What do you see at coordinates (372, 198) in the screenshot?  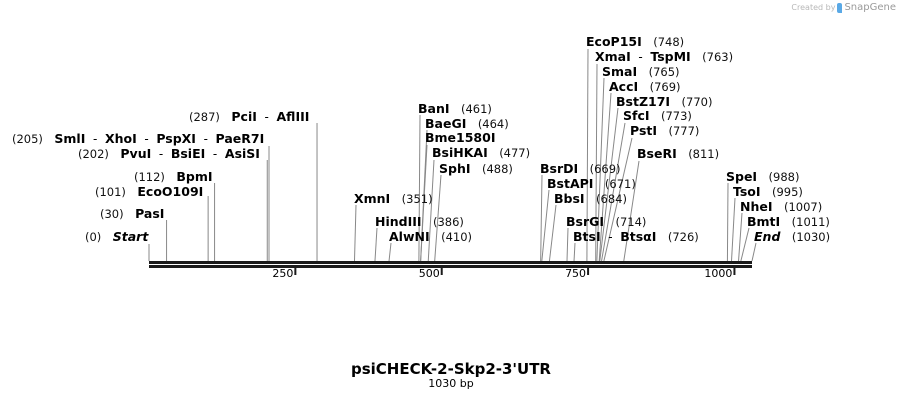 I see `enzyme-name: XmnI` at bounding box center [372, 198].